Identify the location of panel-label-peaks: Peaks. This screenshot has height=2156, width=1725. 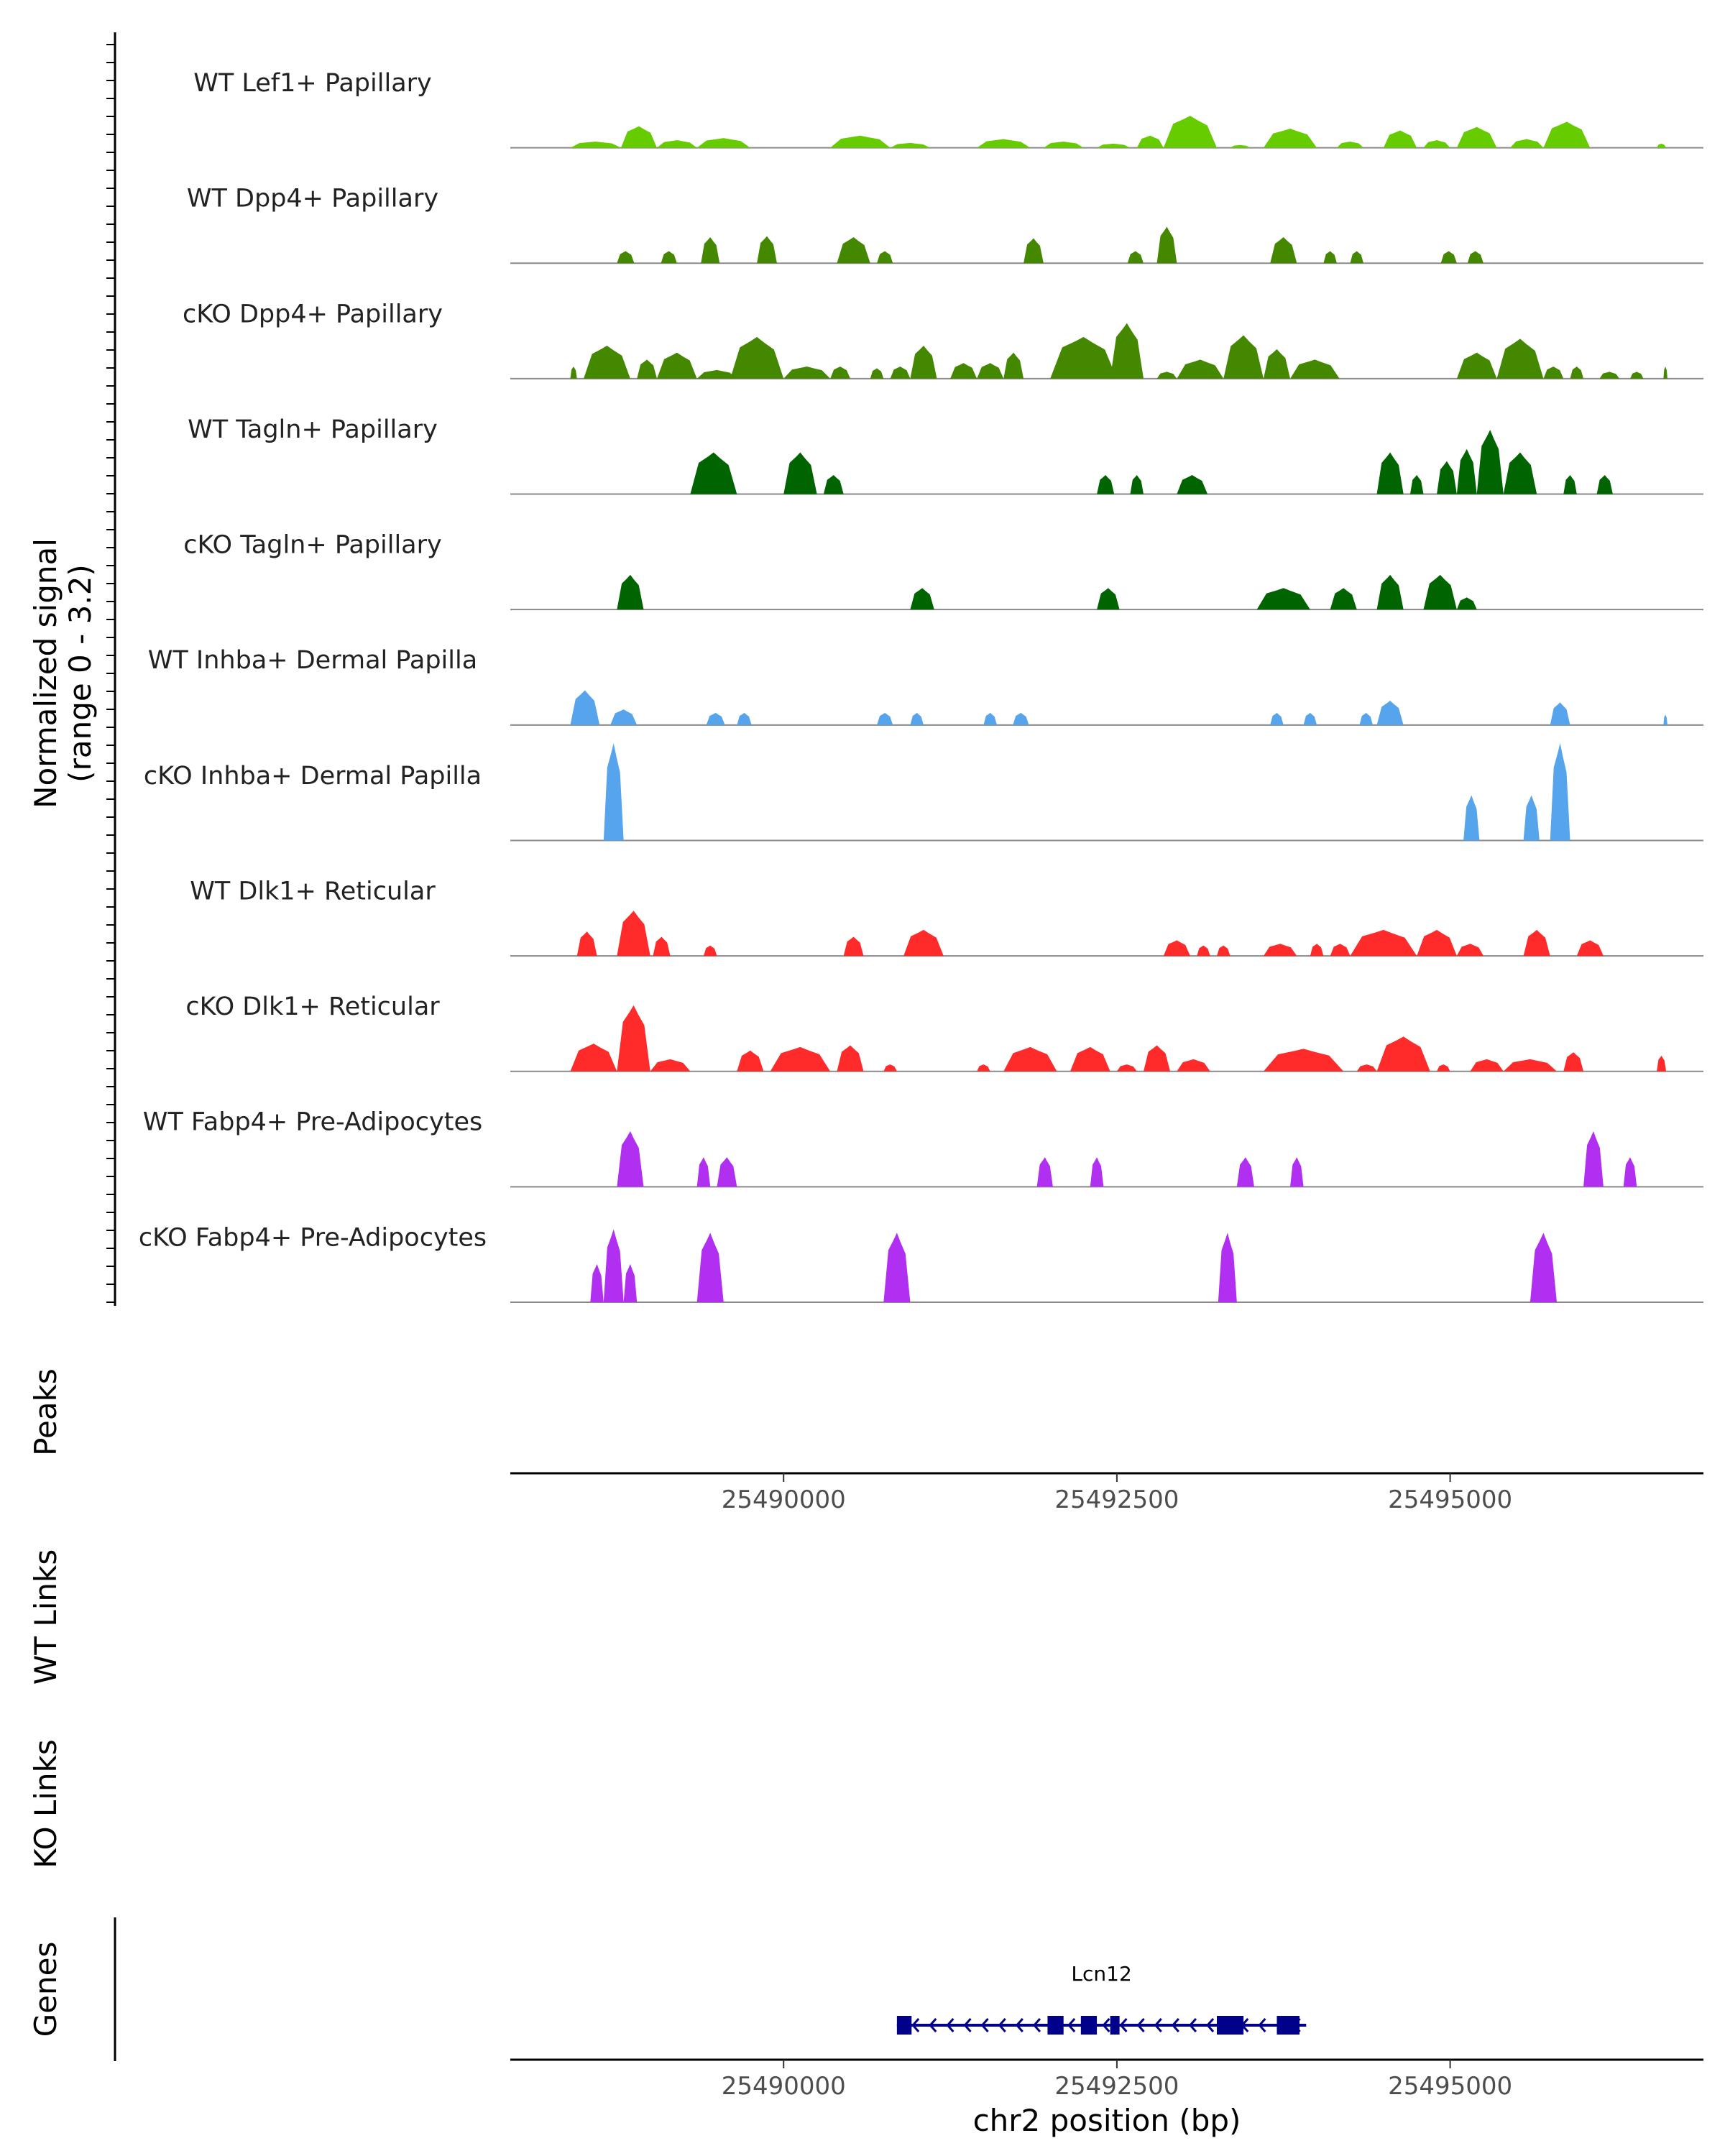
(45, 1412).